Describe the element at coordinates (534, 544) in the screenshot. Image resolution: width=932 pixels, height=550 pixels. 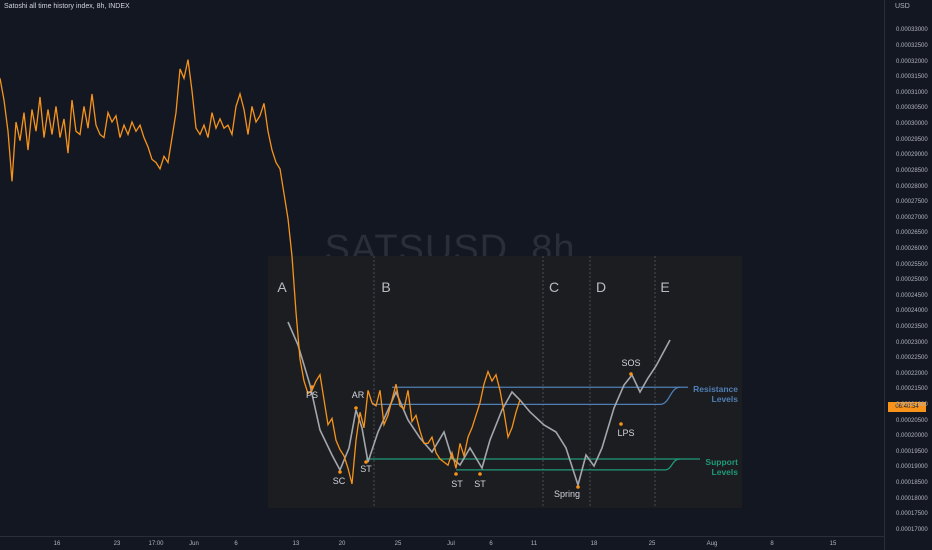
I see `x-tick-label: 11` at that location.